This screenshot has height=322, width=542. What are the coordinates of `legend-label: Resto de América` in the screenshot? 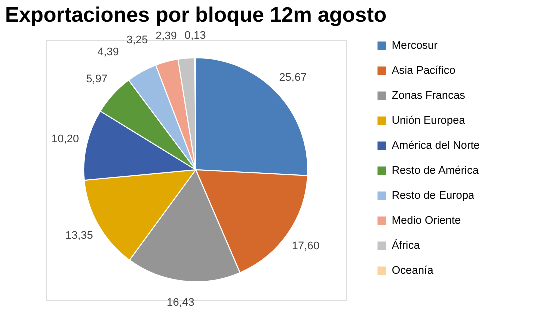 It's located at (436, 171).